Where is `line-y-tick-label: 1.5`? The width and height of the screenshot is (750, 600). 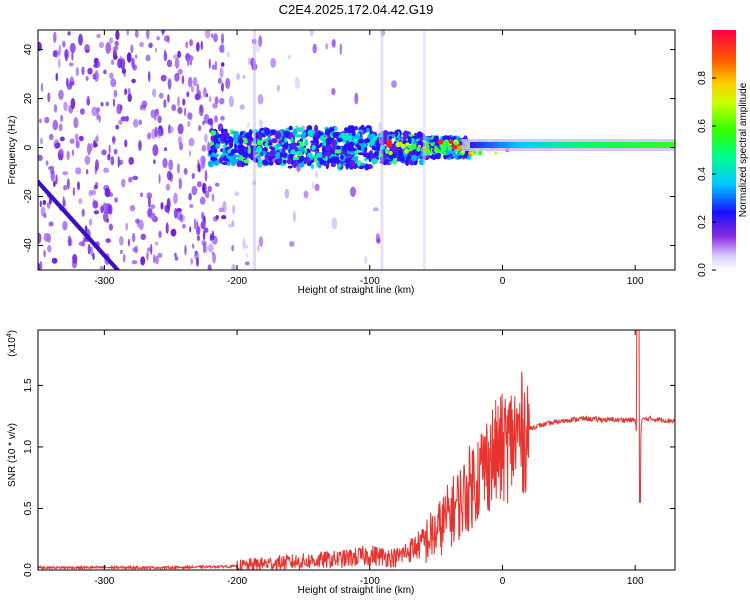
line-y-tick-label: 1.5 is located at coordinates (28, 385).